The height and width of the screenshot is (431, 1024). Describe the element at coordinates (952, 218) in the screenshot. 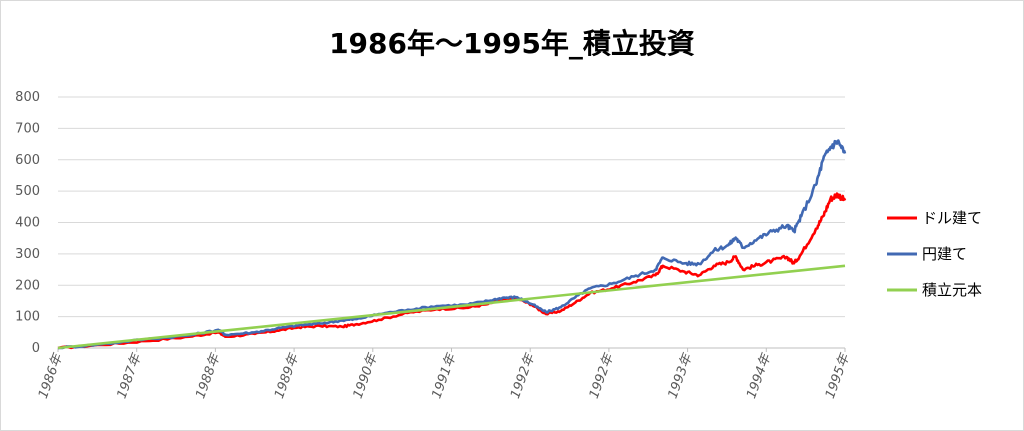

I see `legend-label-0: ドル建て` at that location.